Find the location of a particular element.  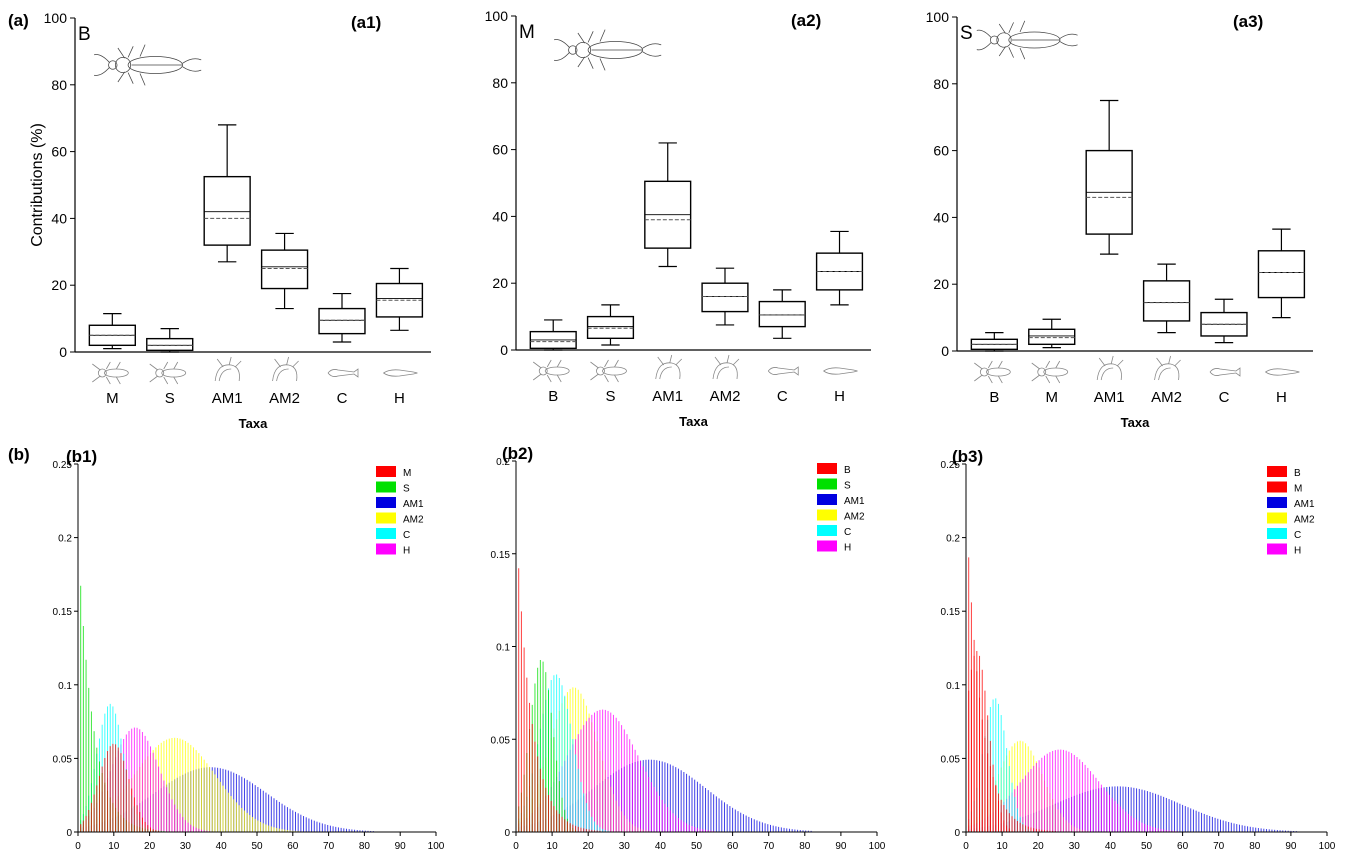

y-tick-label: 100 is located at coordinates (497, 16).